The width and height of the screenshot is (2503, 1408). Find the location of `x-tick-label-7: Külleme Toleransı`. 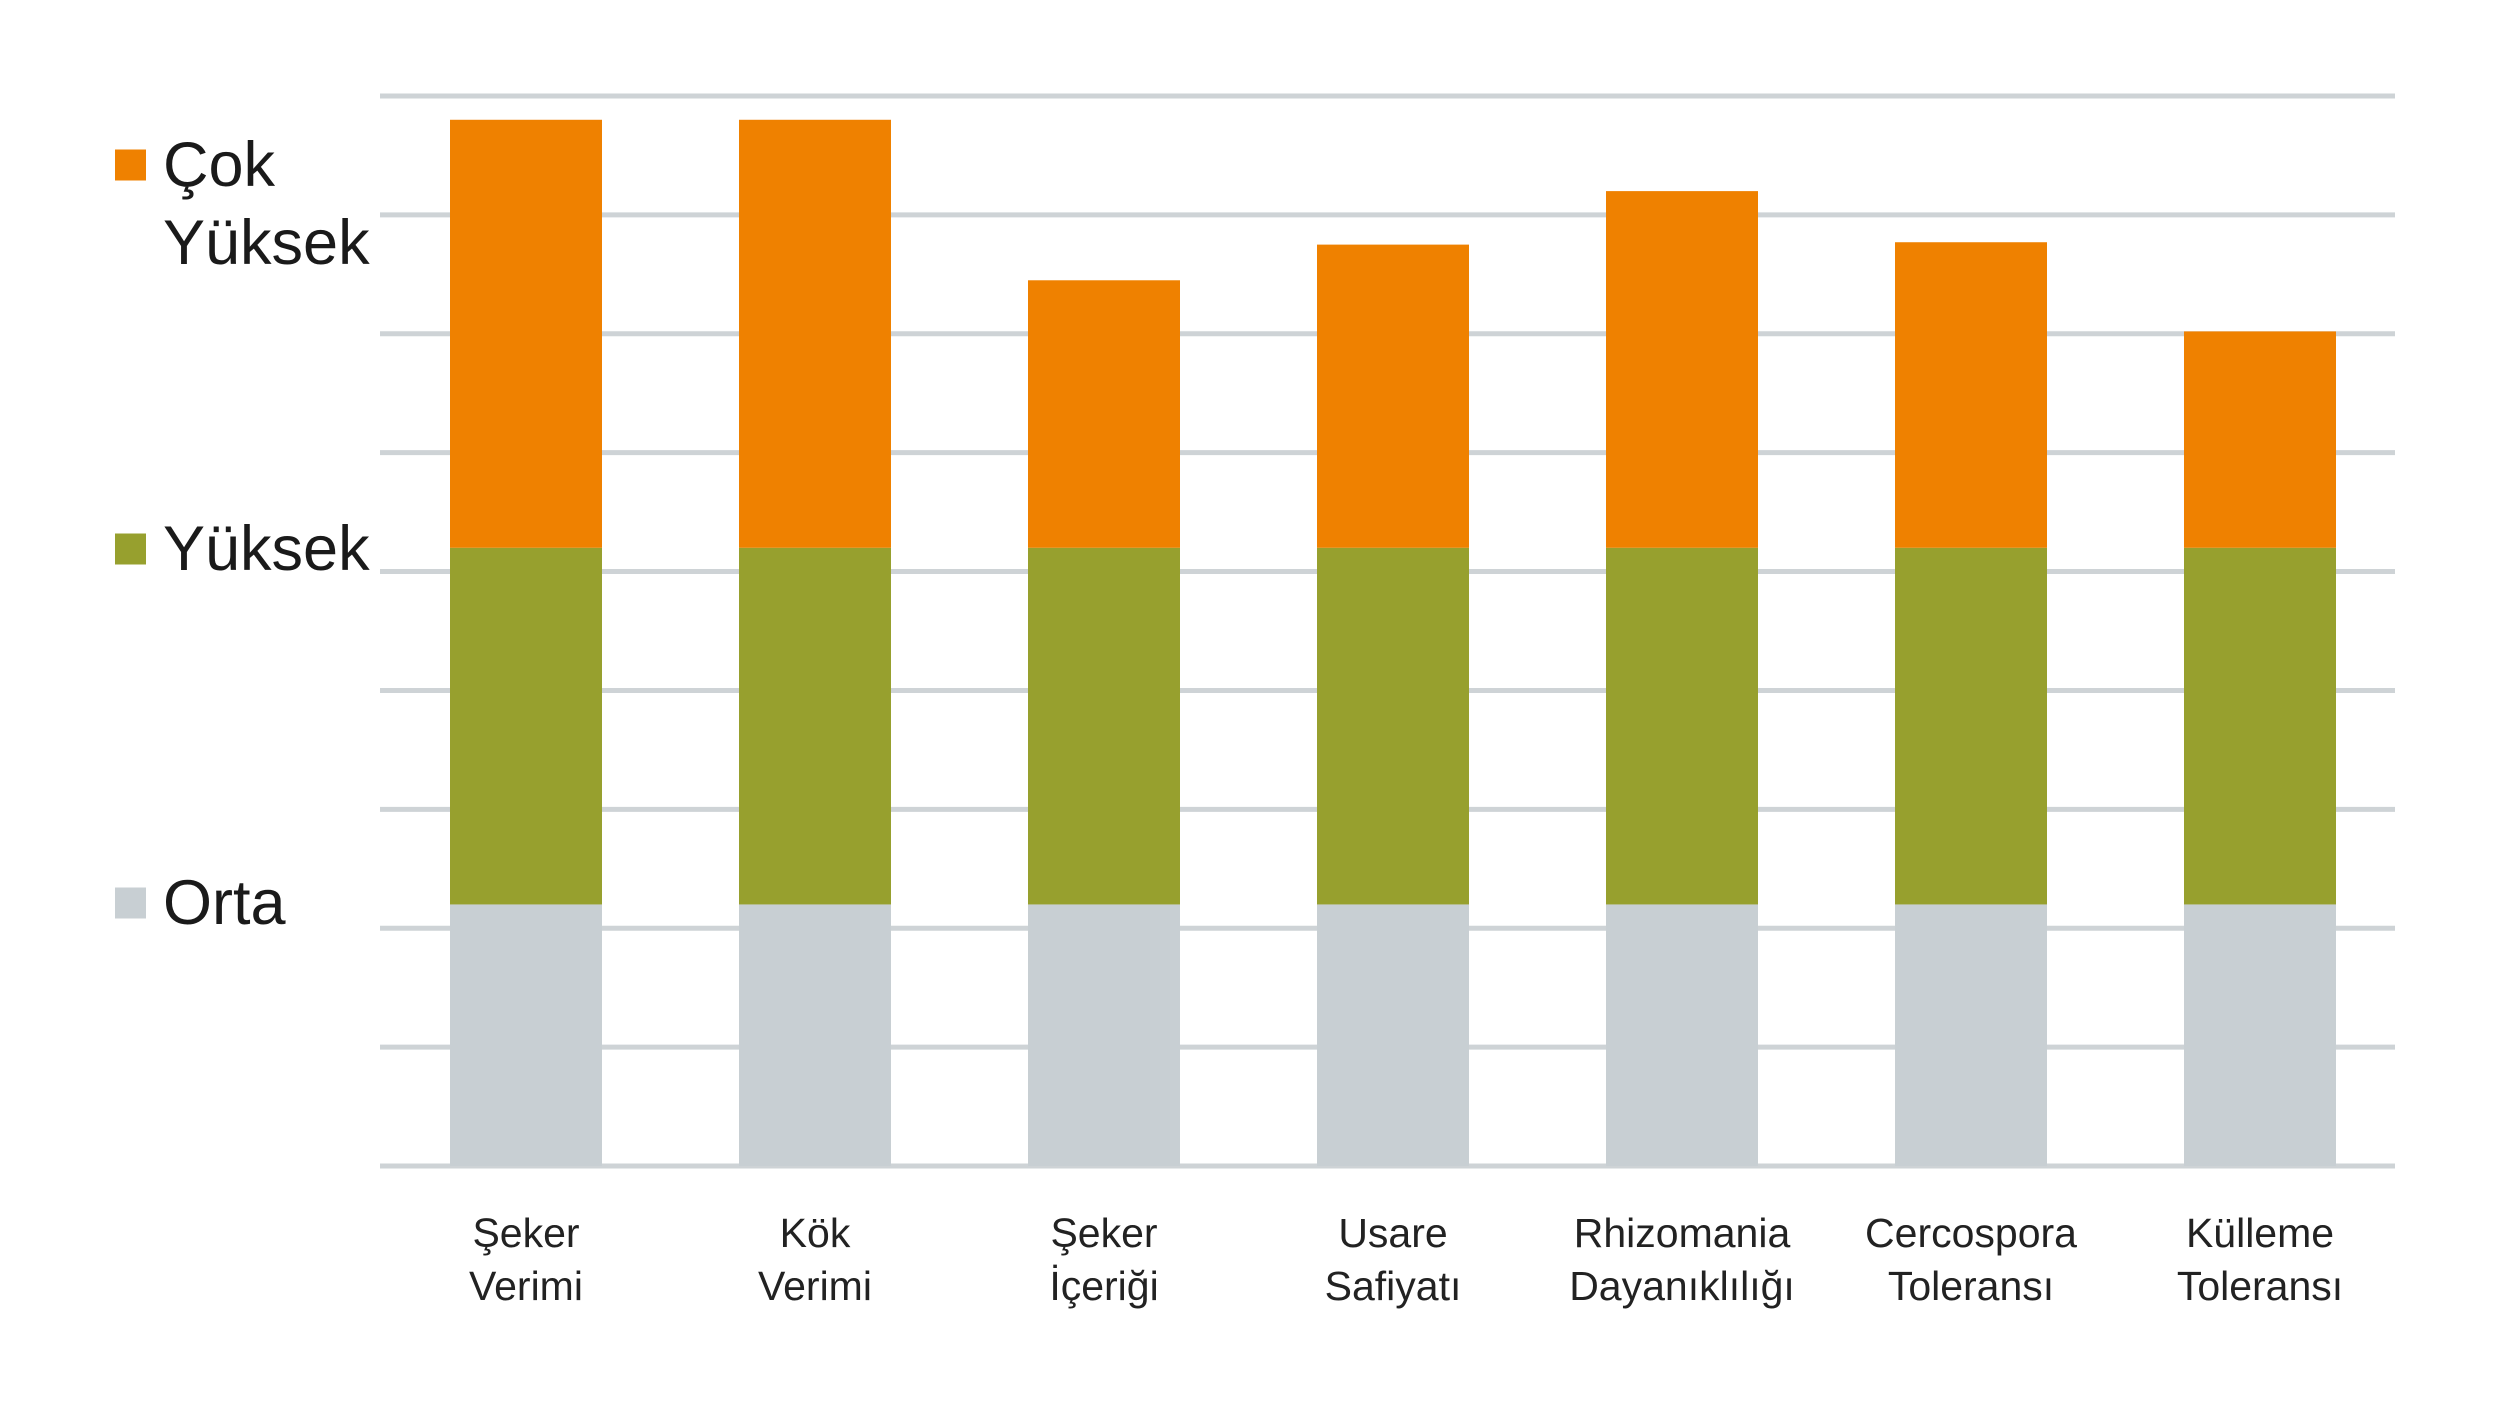

x-tick-label-7: Külleme Toleransı is located at coordinates (2260, 1259).